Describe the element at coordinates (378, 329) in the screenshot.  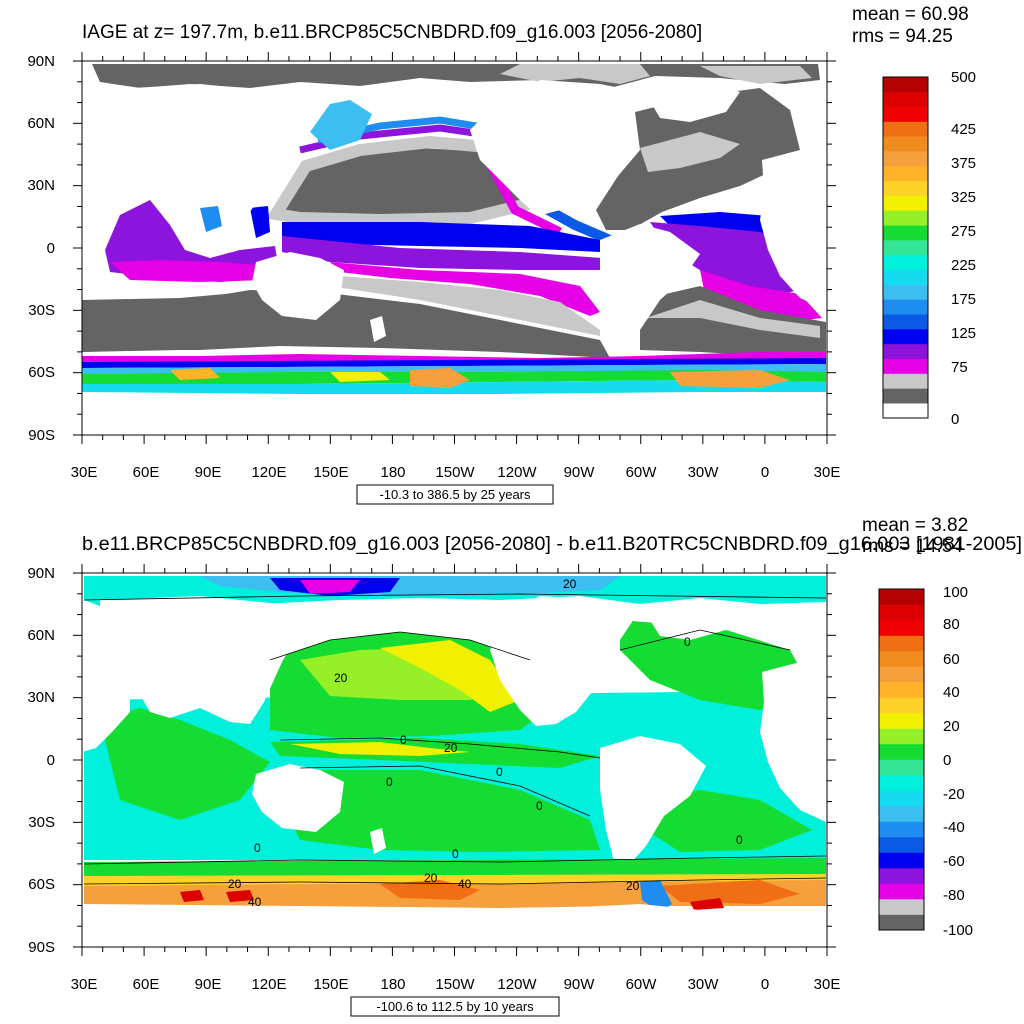
I see `map1-new-zealand` at that location.